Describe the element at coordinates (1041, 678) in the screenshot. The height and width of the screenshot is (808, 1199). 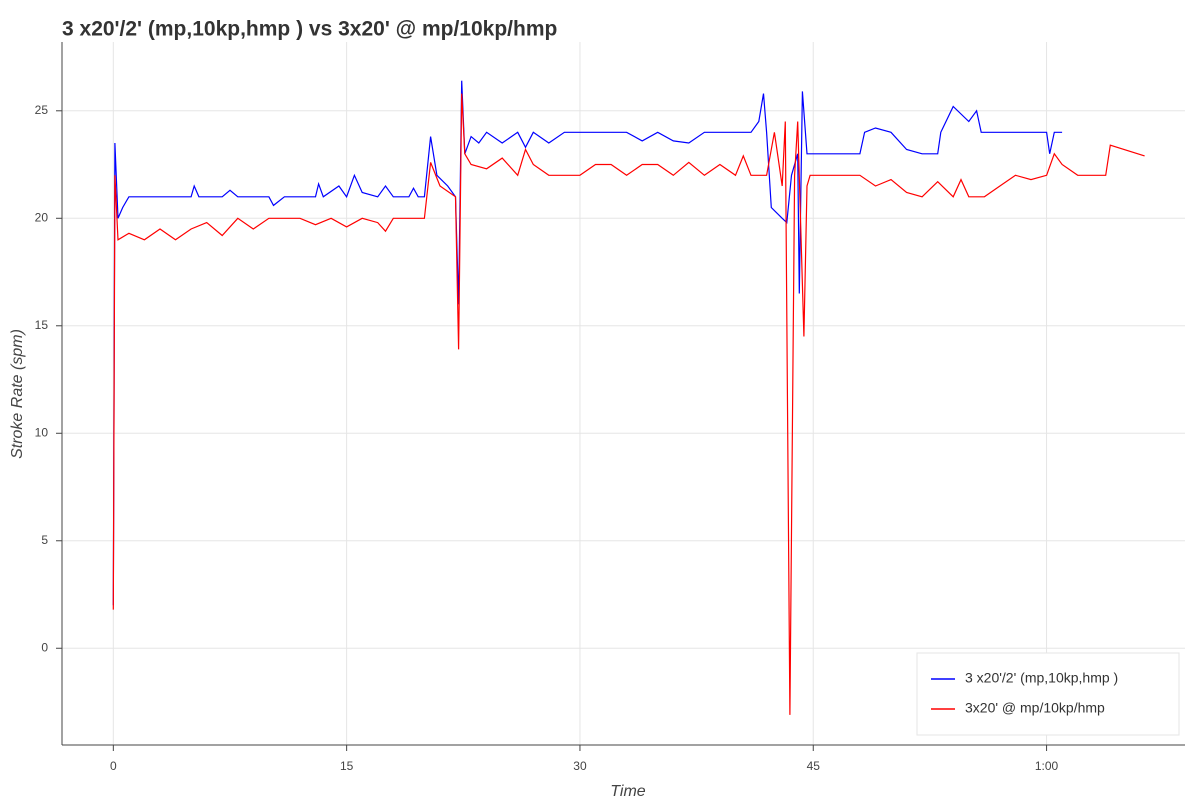
I see `legend-label: 3 x20'/2' (mp,10kp,hmp )` at that location.